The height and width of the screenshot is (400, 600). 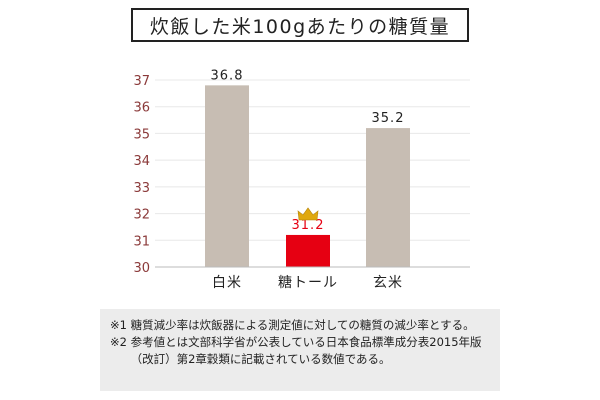 I want to click on data-label: 31.2, so click(x=308, y=225).